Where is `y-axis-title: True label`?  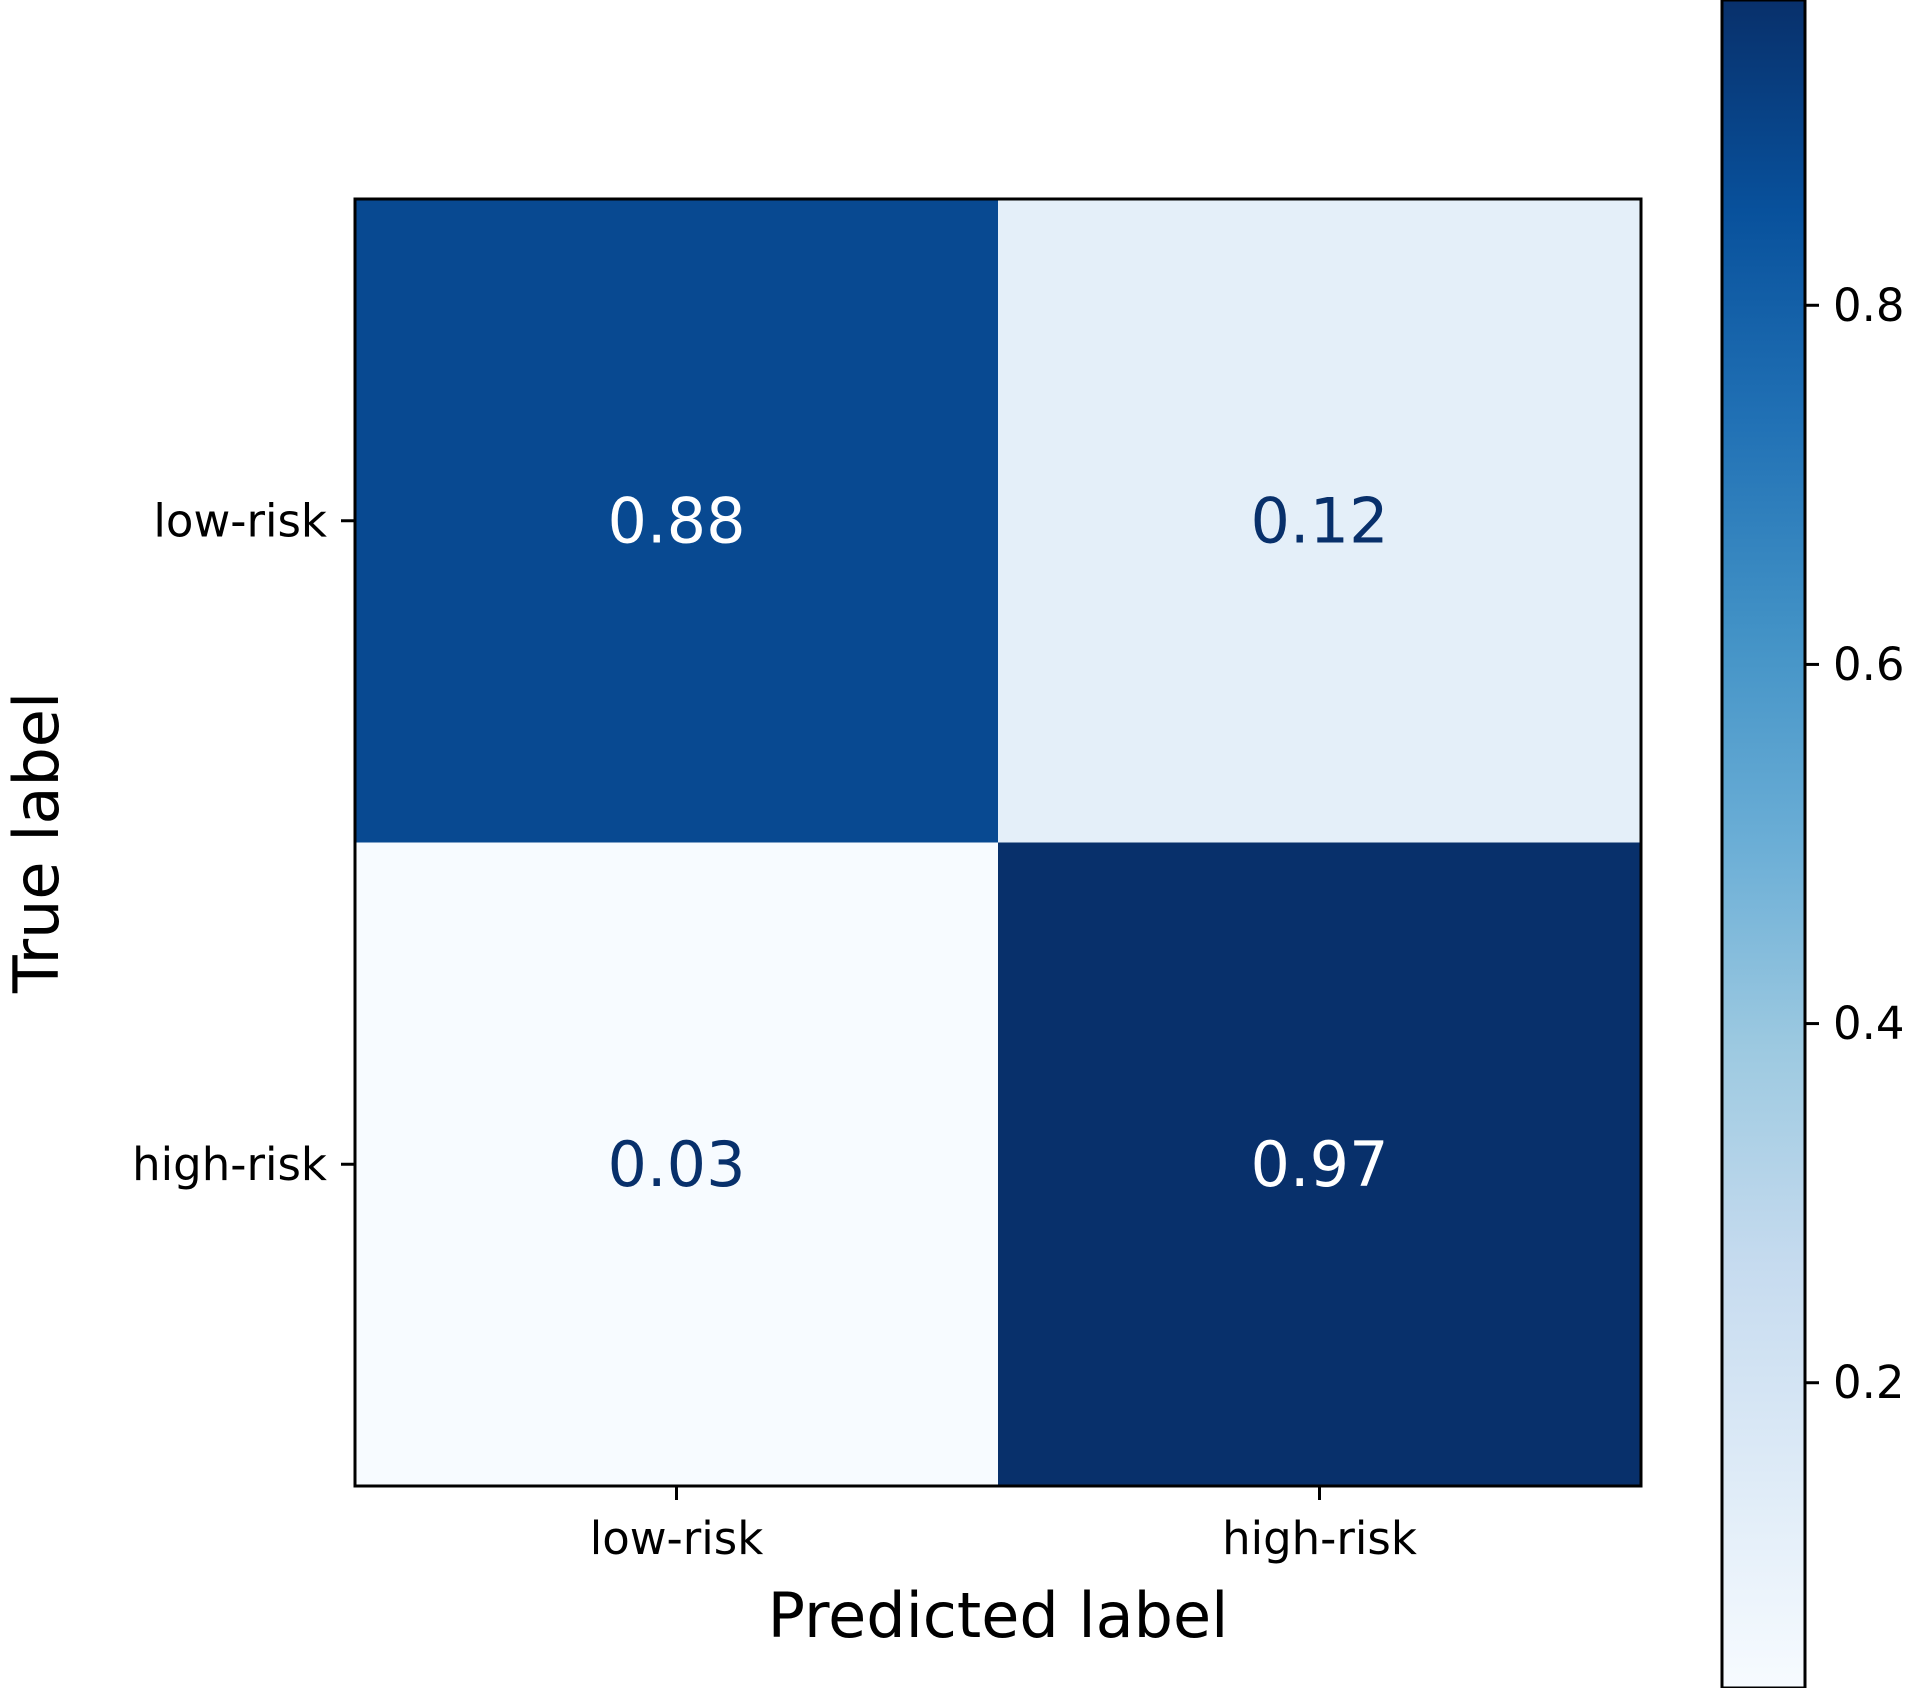
y-axis-title: True label is located at coordinates (36, 843).